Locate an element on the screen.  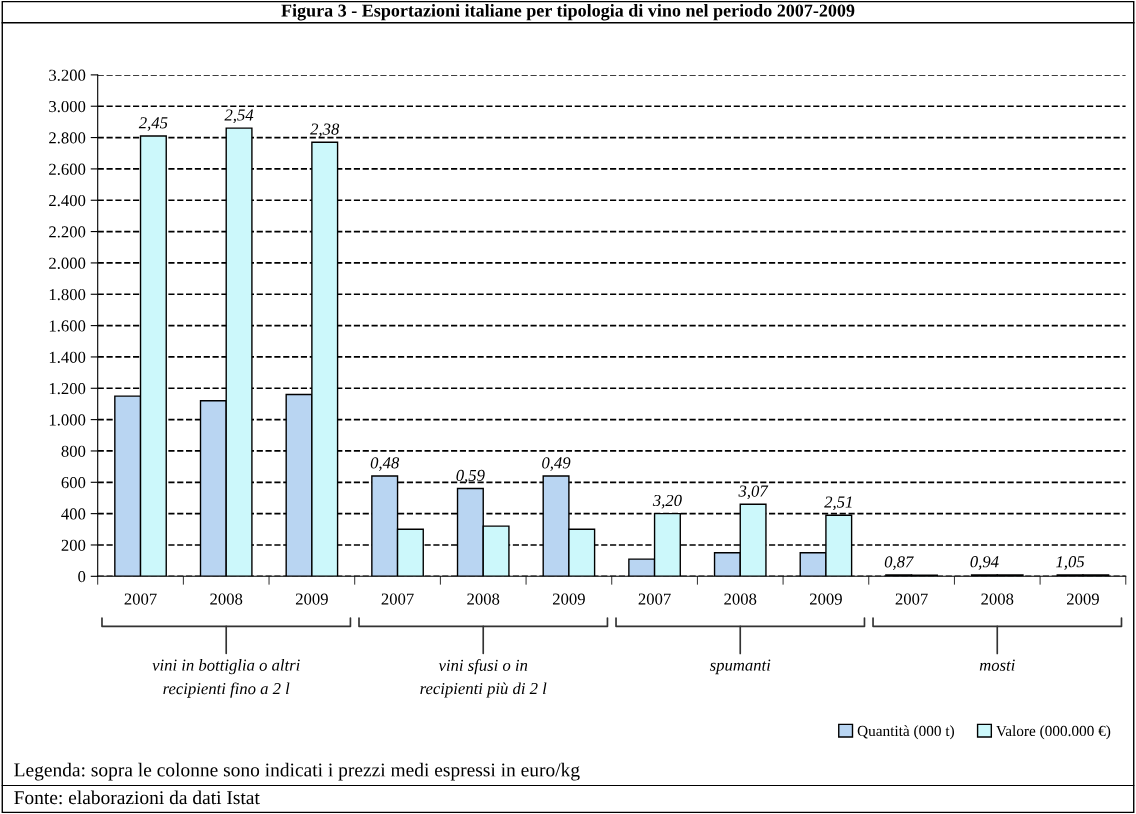
text: Legenda: sopra le colonne sono indicati i prezzi medi espressi in euro/kg is located at coordinates (297, 771).